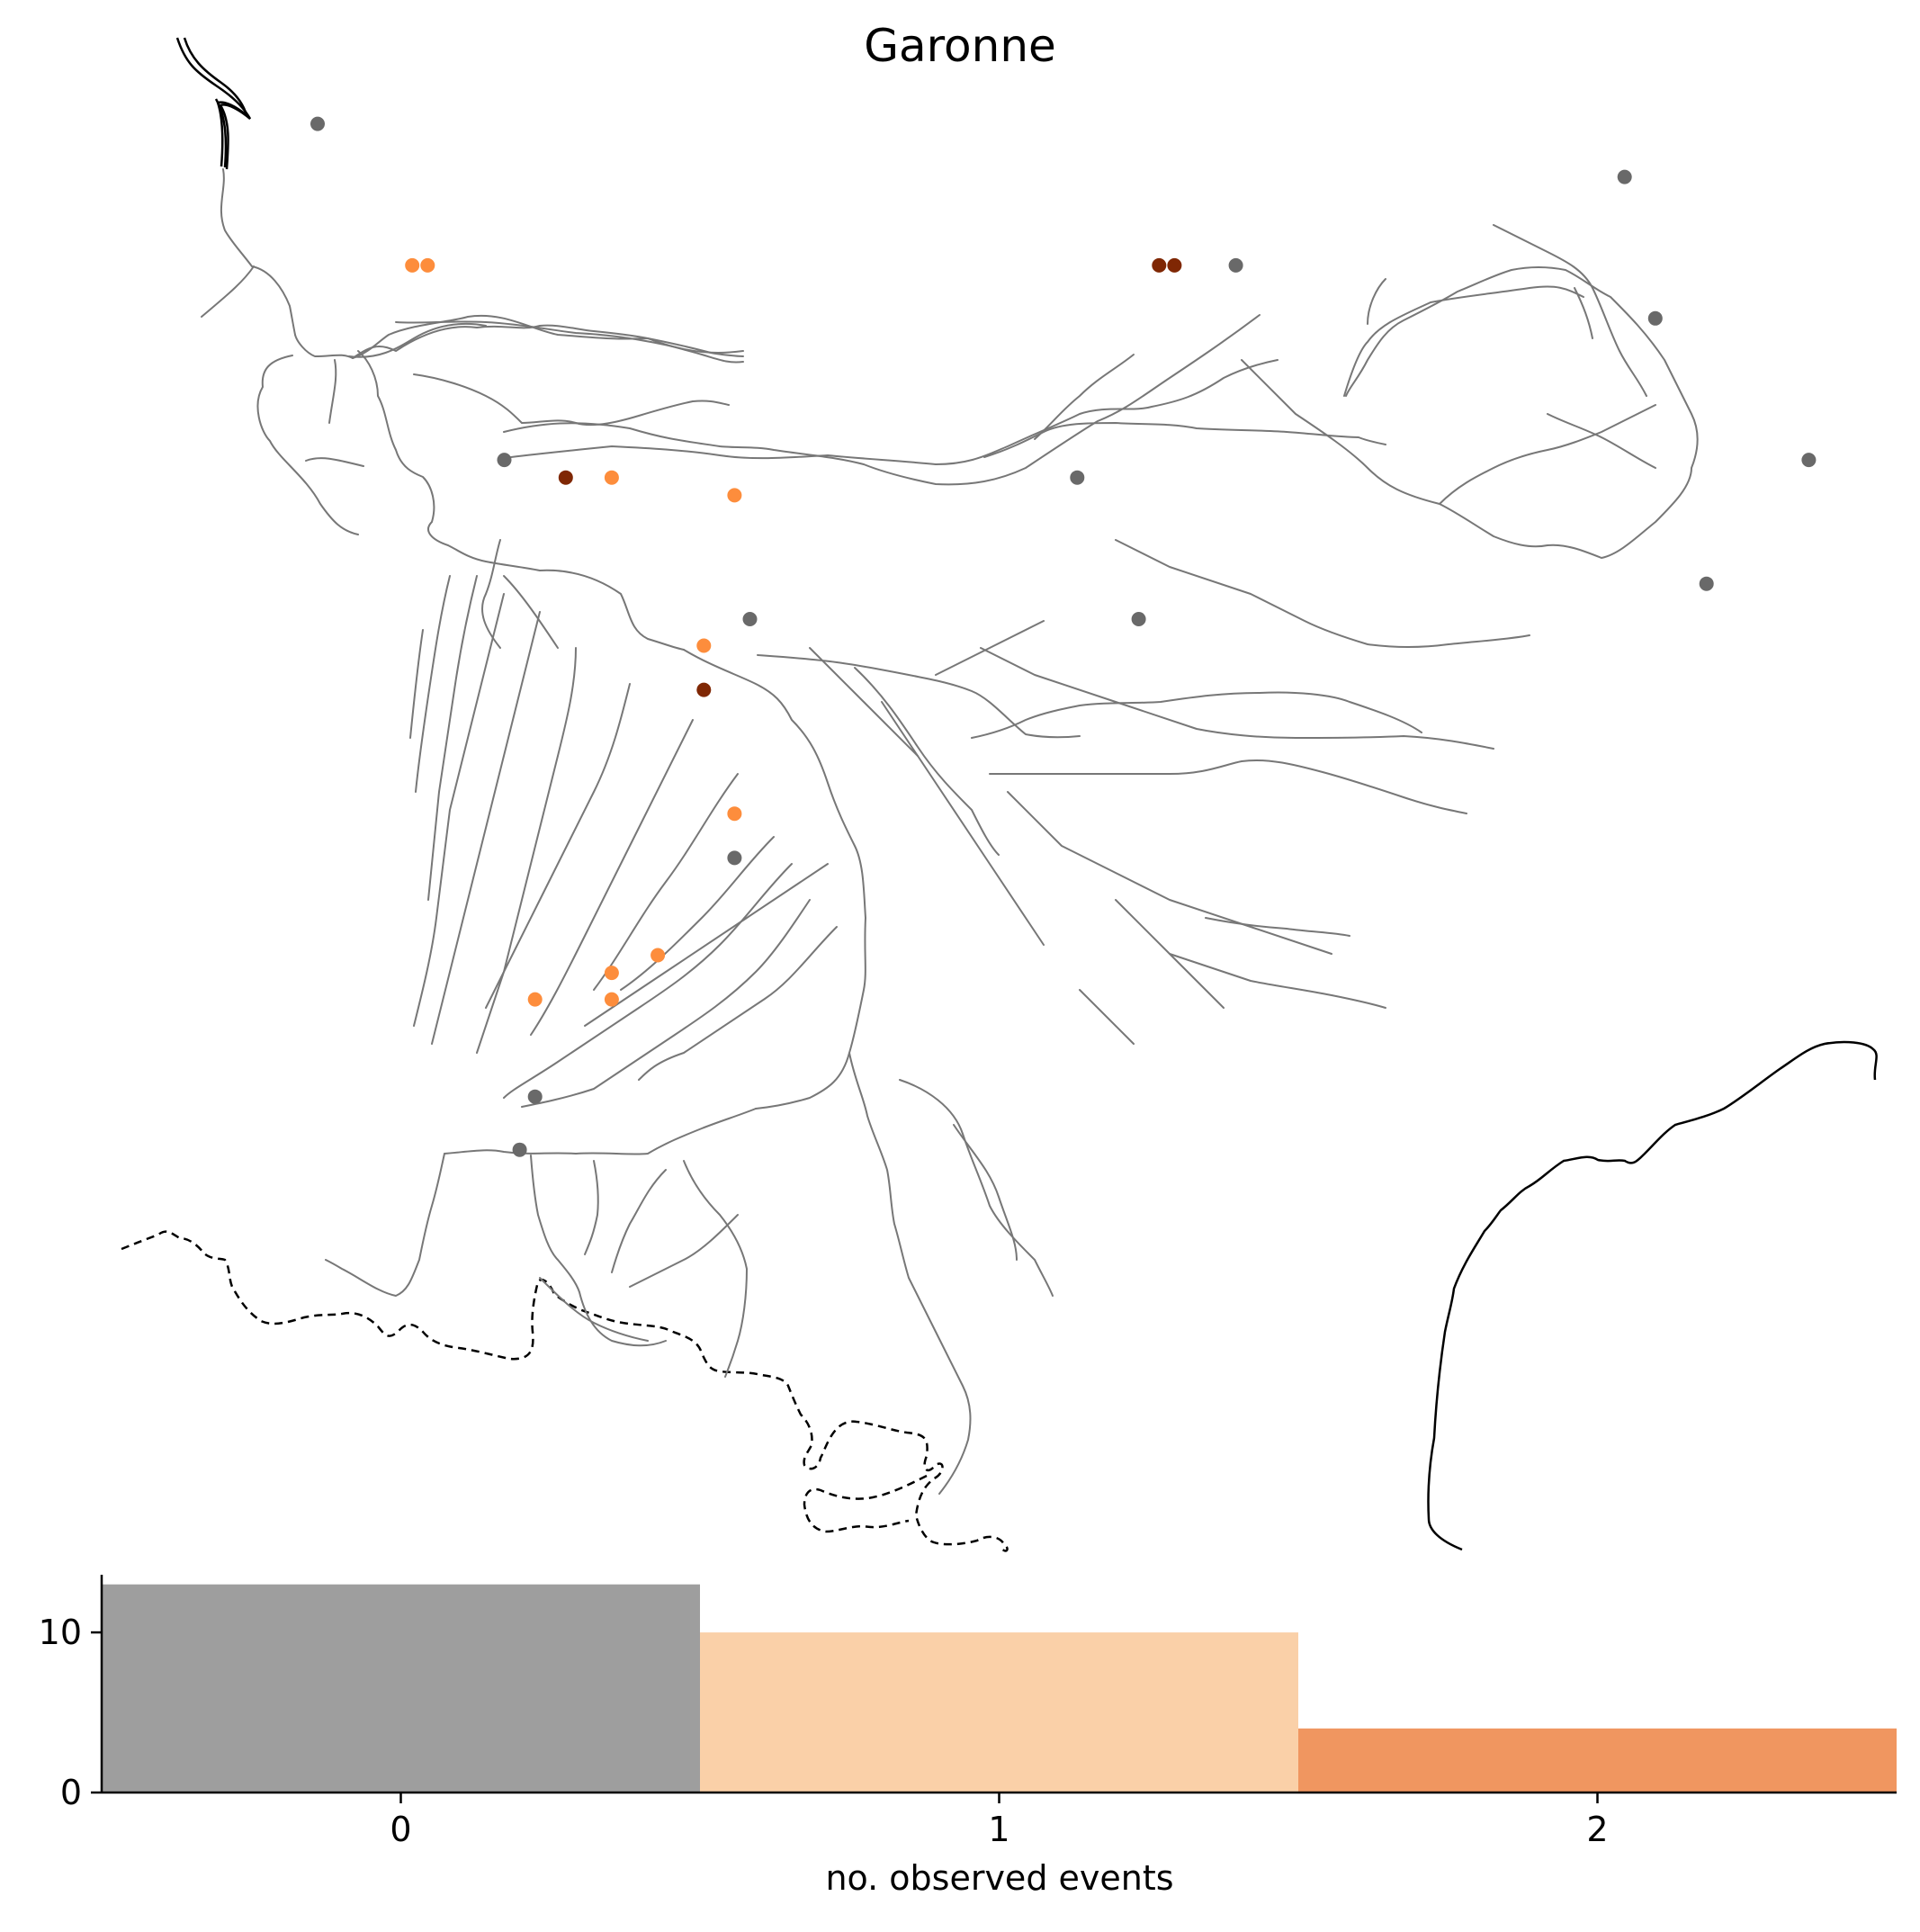 The width and height of the screenshot is (1920, 1932). Describe the element at coordinates (565, 1391) in the screenshot. I see `border-line` at that location.